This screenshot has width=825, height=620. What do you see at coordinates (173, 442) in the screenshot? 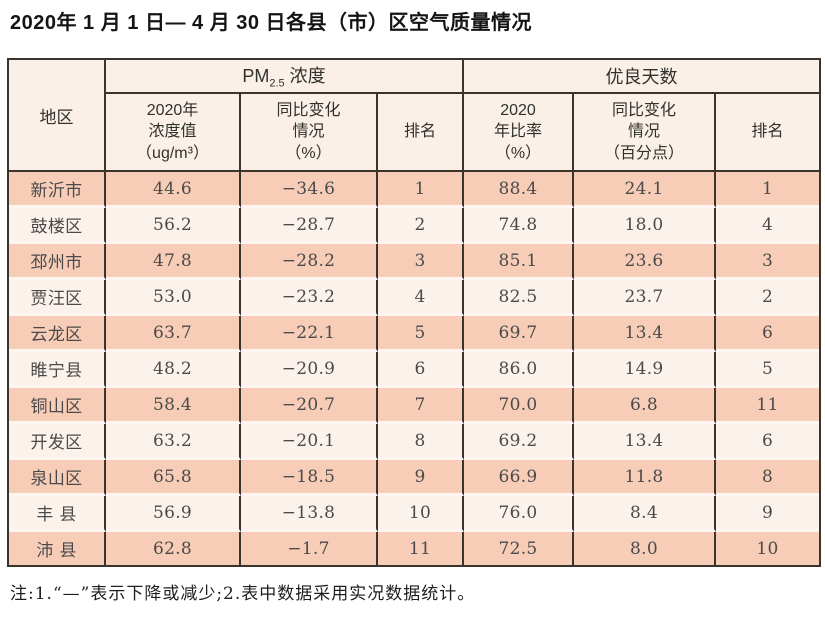
I see `pm25-value-cell: 63.2` at bounding box center [173, 442].